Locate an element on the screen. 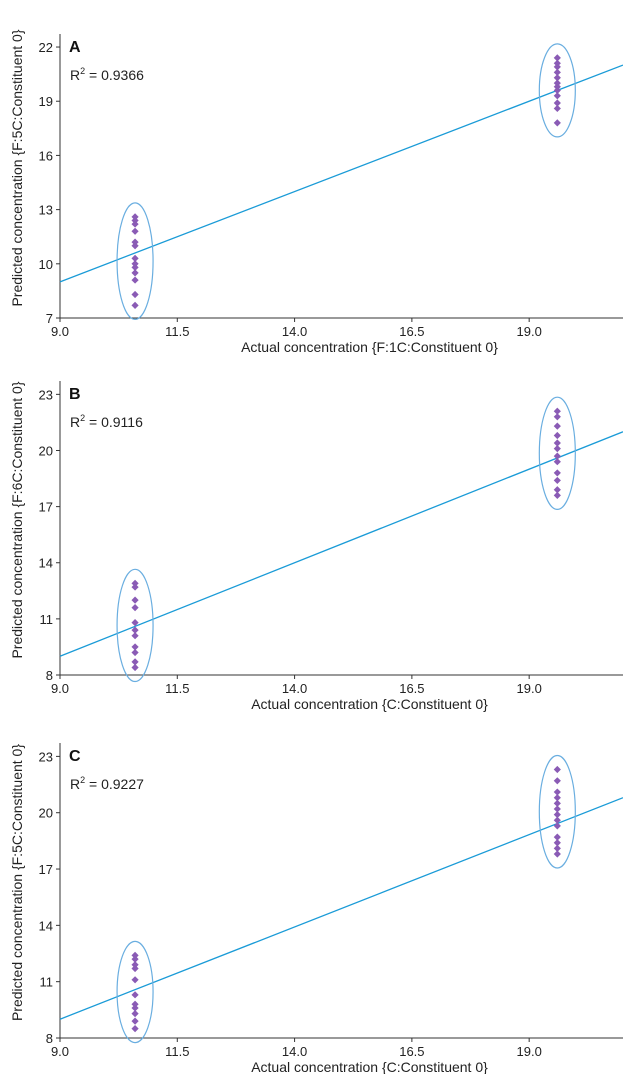  panel-label: C is located at coordinates (75, 756).